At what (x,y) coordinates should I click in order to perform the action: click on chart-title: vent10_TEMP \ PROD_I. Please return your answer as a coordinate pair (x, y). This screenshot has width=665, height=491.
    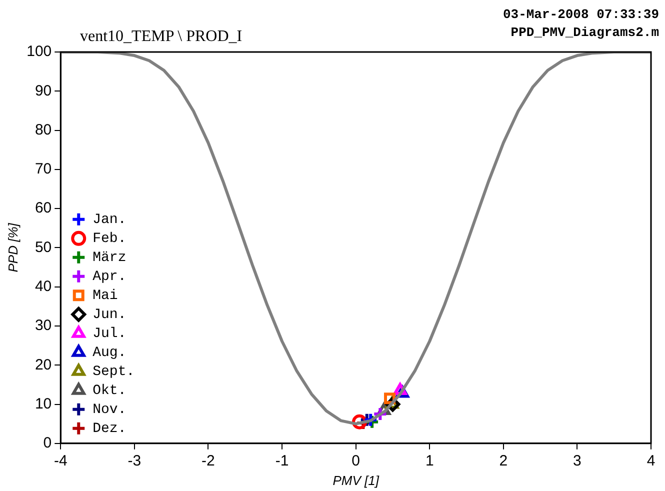
    Looking at the image, I should click on (161, 37).